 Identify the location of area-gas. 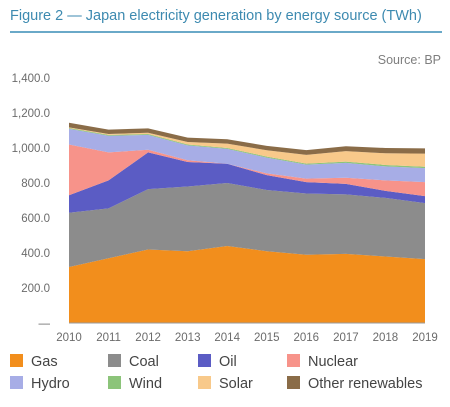
(247, 284).